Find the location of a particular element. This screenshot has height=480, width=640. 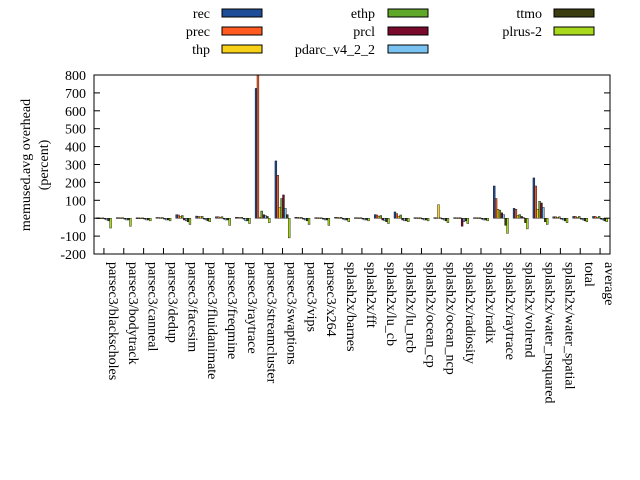

bar-pdarc_v4_2_2-splash2x-water-spatial is located at coordinates (563, 219).